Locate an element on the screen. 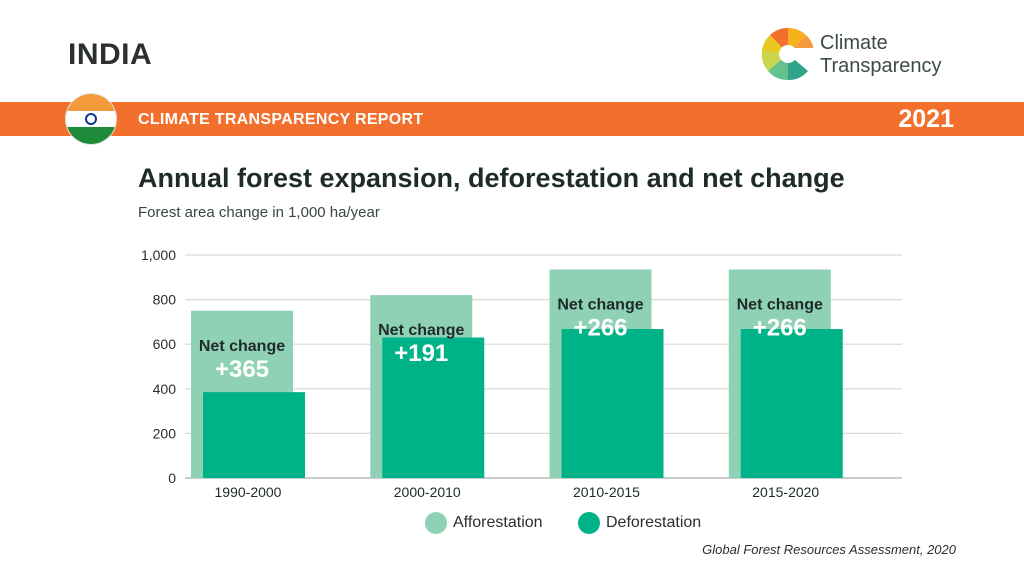 The height and width of the screenshot is (576, 1024). x-tick-label: 2015-2020 is located at coordinates (785, 492).